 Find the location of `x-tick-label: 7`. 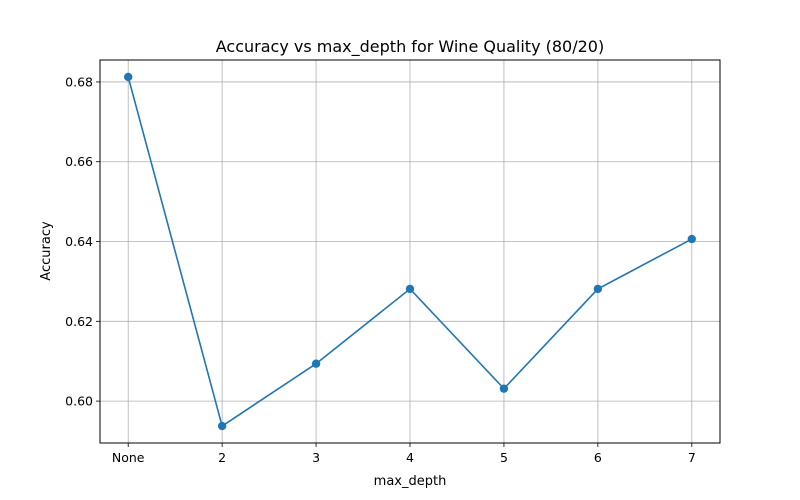

x-tick-label: 7 is located at coordinates (692, 457).